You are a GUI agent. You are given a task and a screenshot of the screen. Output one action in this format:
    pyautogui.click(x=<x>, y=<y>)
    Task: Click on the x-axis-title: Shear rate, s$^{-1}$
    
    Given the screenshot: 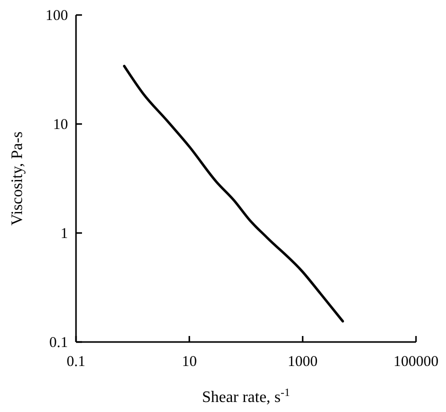 What is the action you would take?
    pyautogui.click(x=246, y=396)
    